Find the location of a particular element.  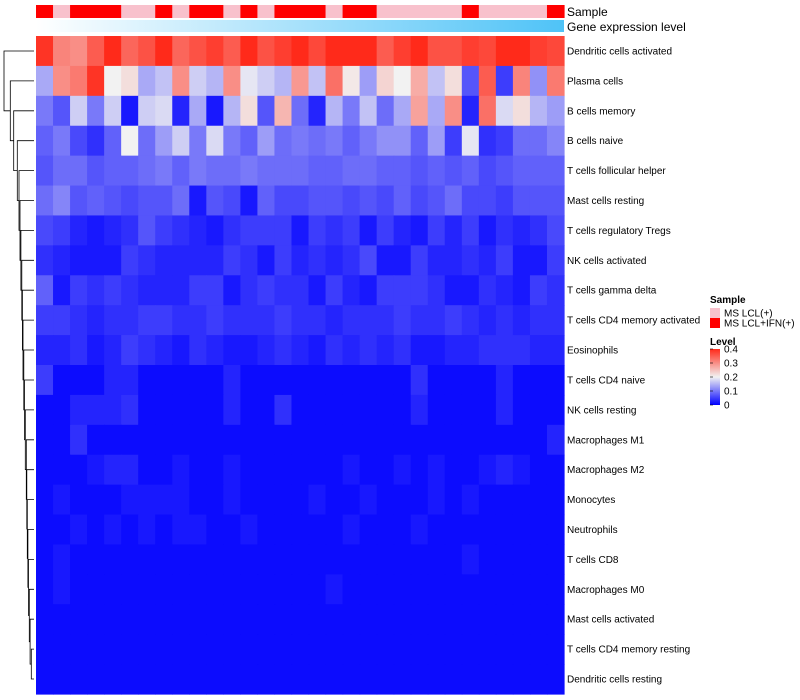

annotation-tracks is located at coordinates (300, 18).